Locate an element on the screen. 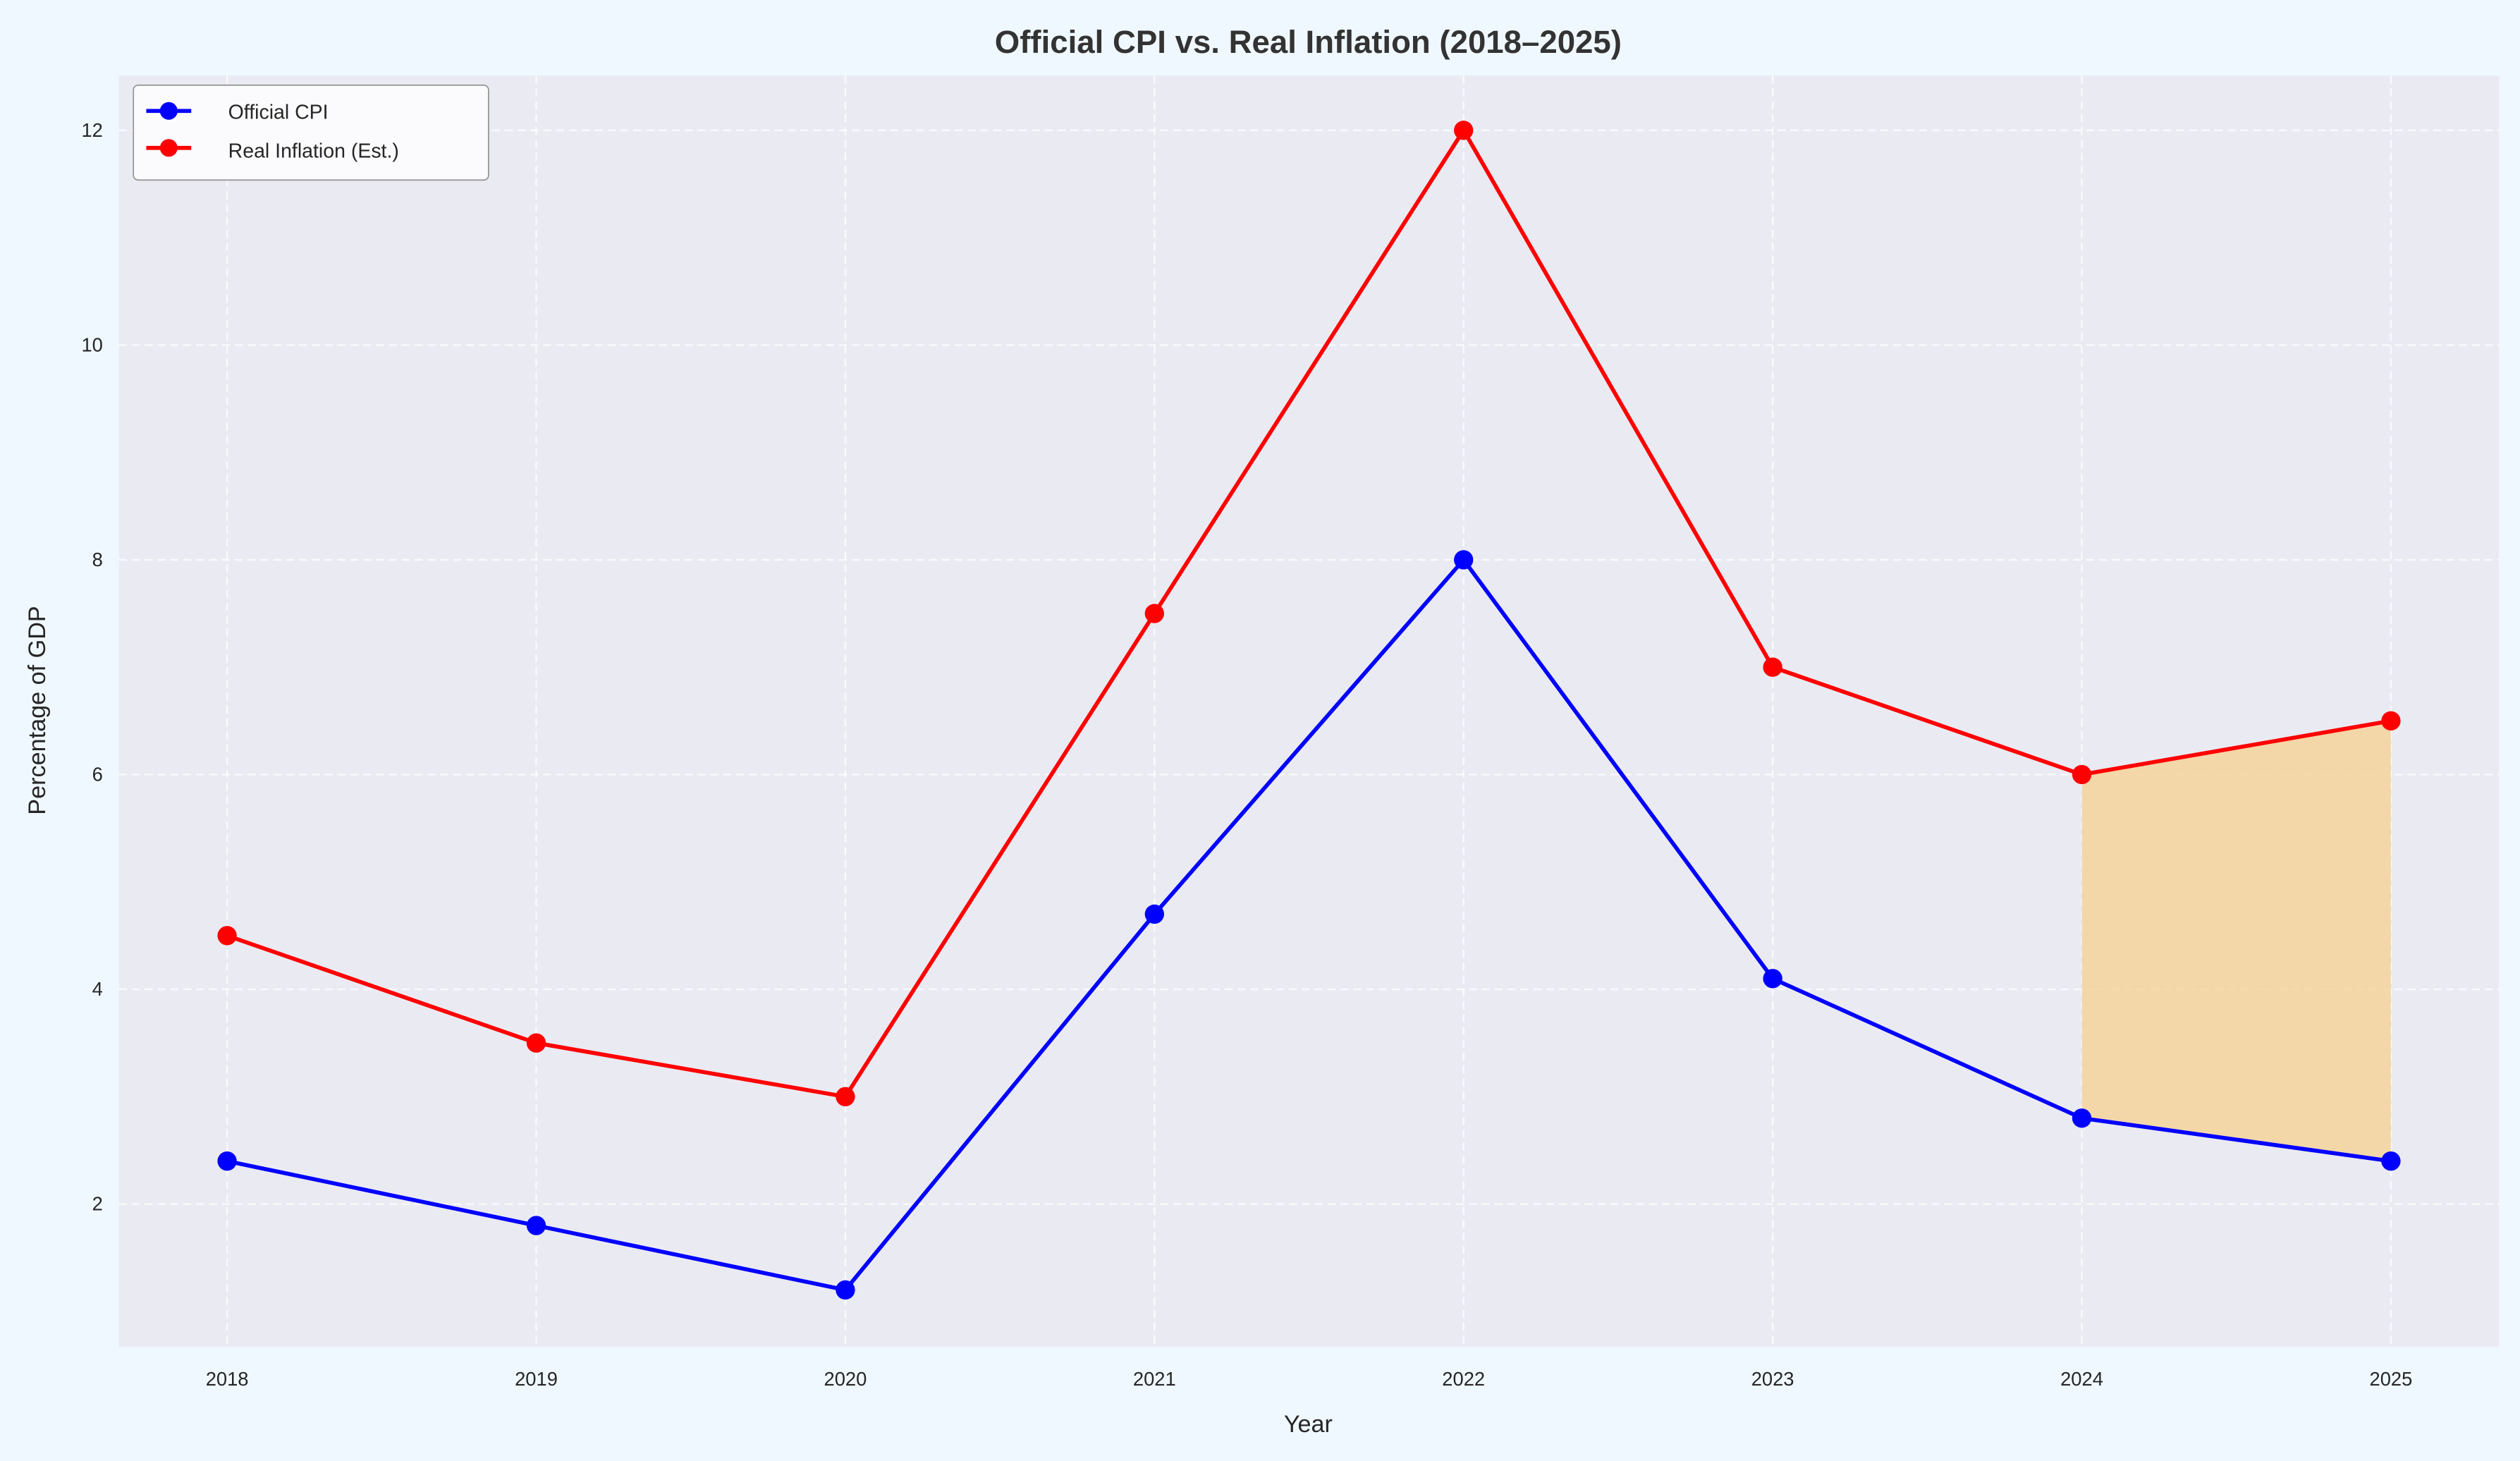 The width and height of the screenshot is (2520, 1461). legend-marker-official-cpi is located at coordinates (168, 111).